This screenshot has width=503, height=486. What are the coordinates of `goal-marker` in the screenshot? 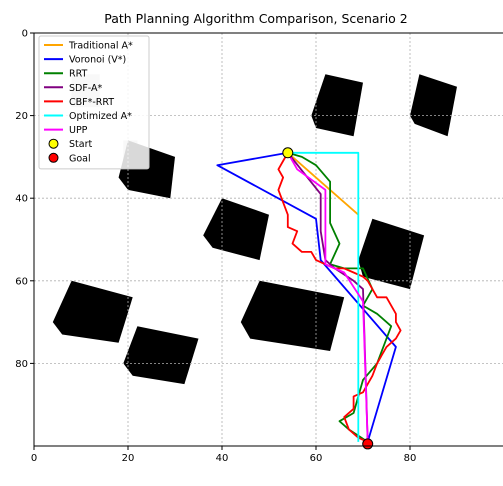 It's located at (368, 444).